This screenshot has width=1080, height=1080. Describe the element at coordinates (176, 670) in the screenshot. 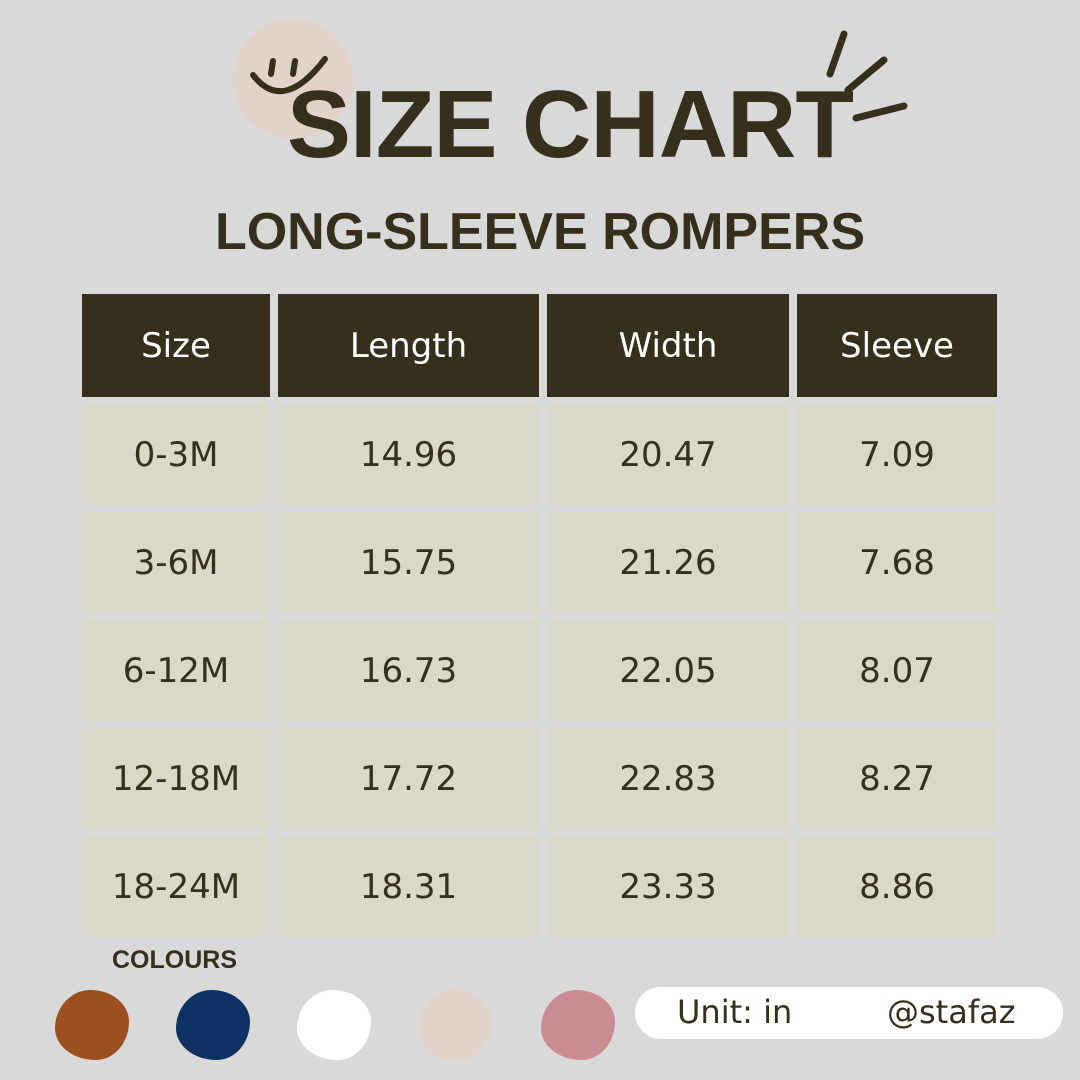

I see `cell-size: 6-12M` at that location.